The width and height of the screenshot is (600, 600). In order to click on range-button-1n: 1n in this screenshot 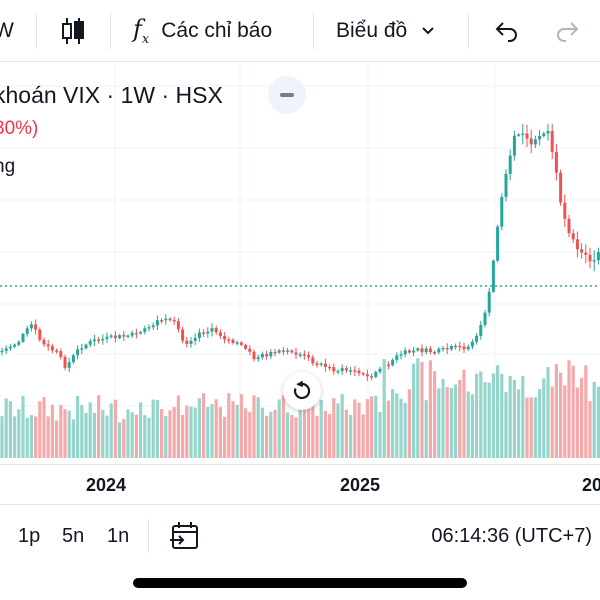, I will do `click(118, 536)`.